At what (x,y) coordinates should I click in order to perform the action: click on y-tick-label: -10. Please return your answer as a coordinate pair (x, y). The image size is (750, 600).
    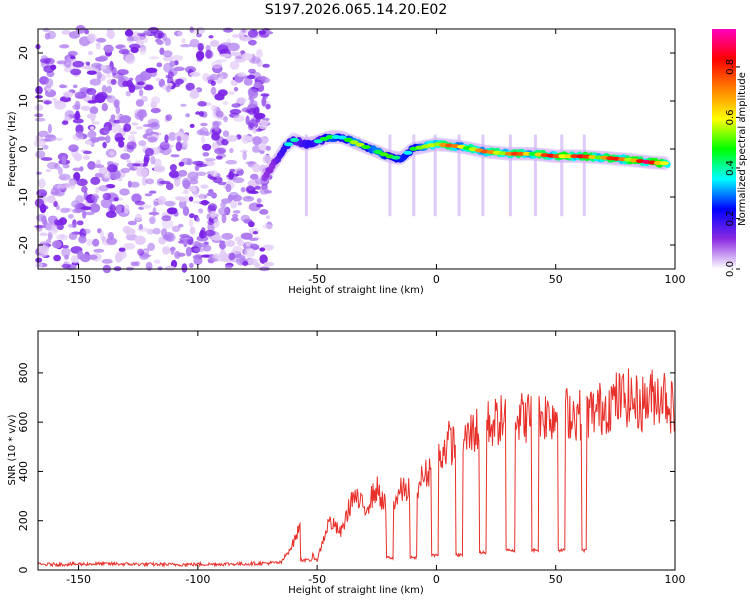
    Looking at the image, I should click on (23, 197).